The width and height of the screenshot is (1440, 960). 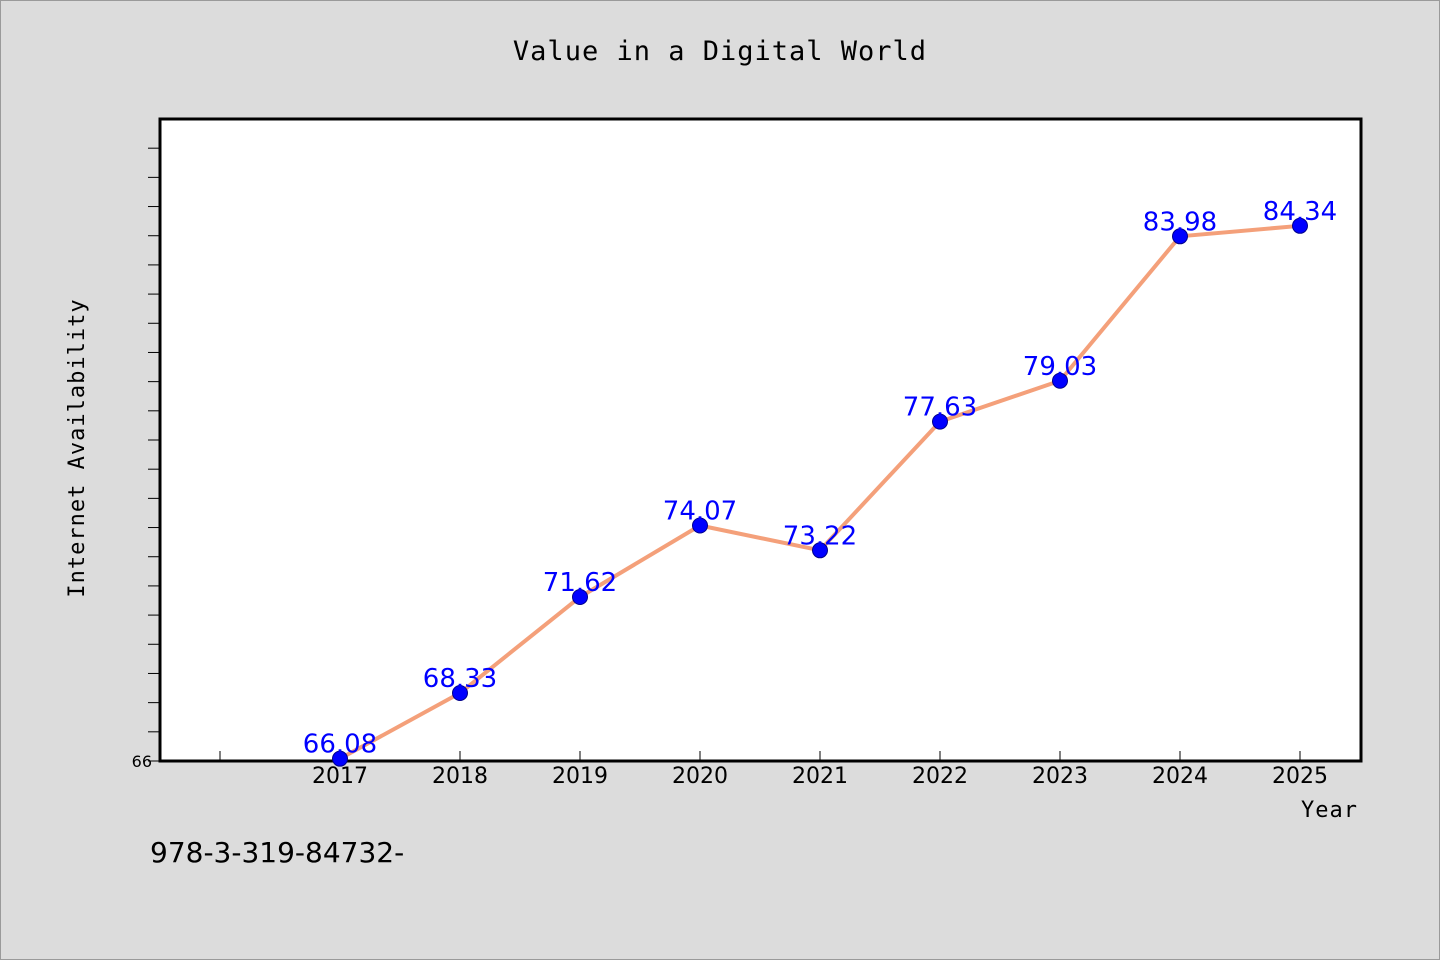 I want to click on x-tick-label: 2022, so click(x=940, y=776).